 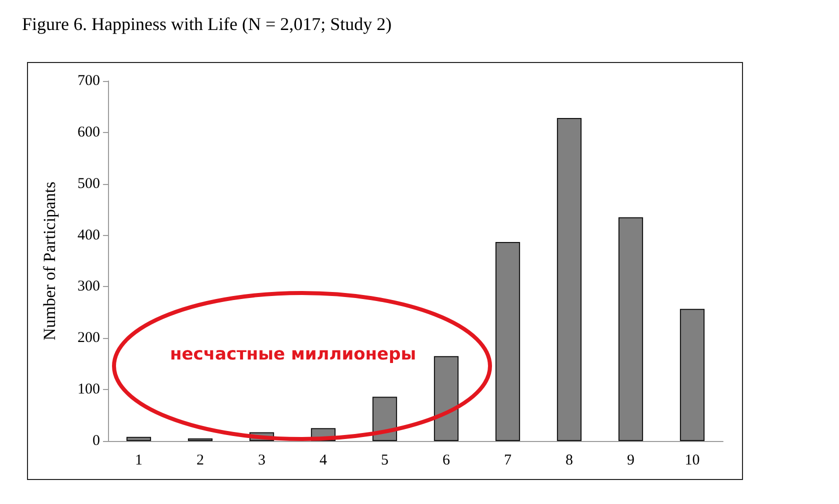 I want to click on y-axis-title: Number of Participants, so click(x=49, y=261).